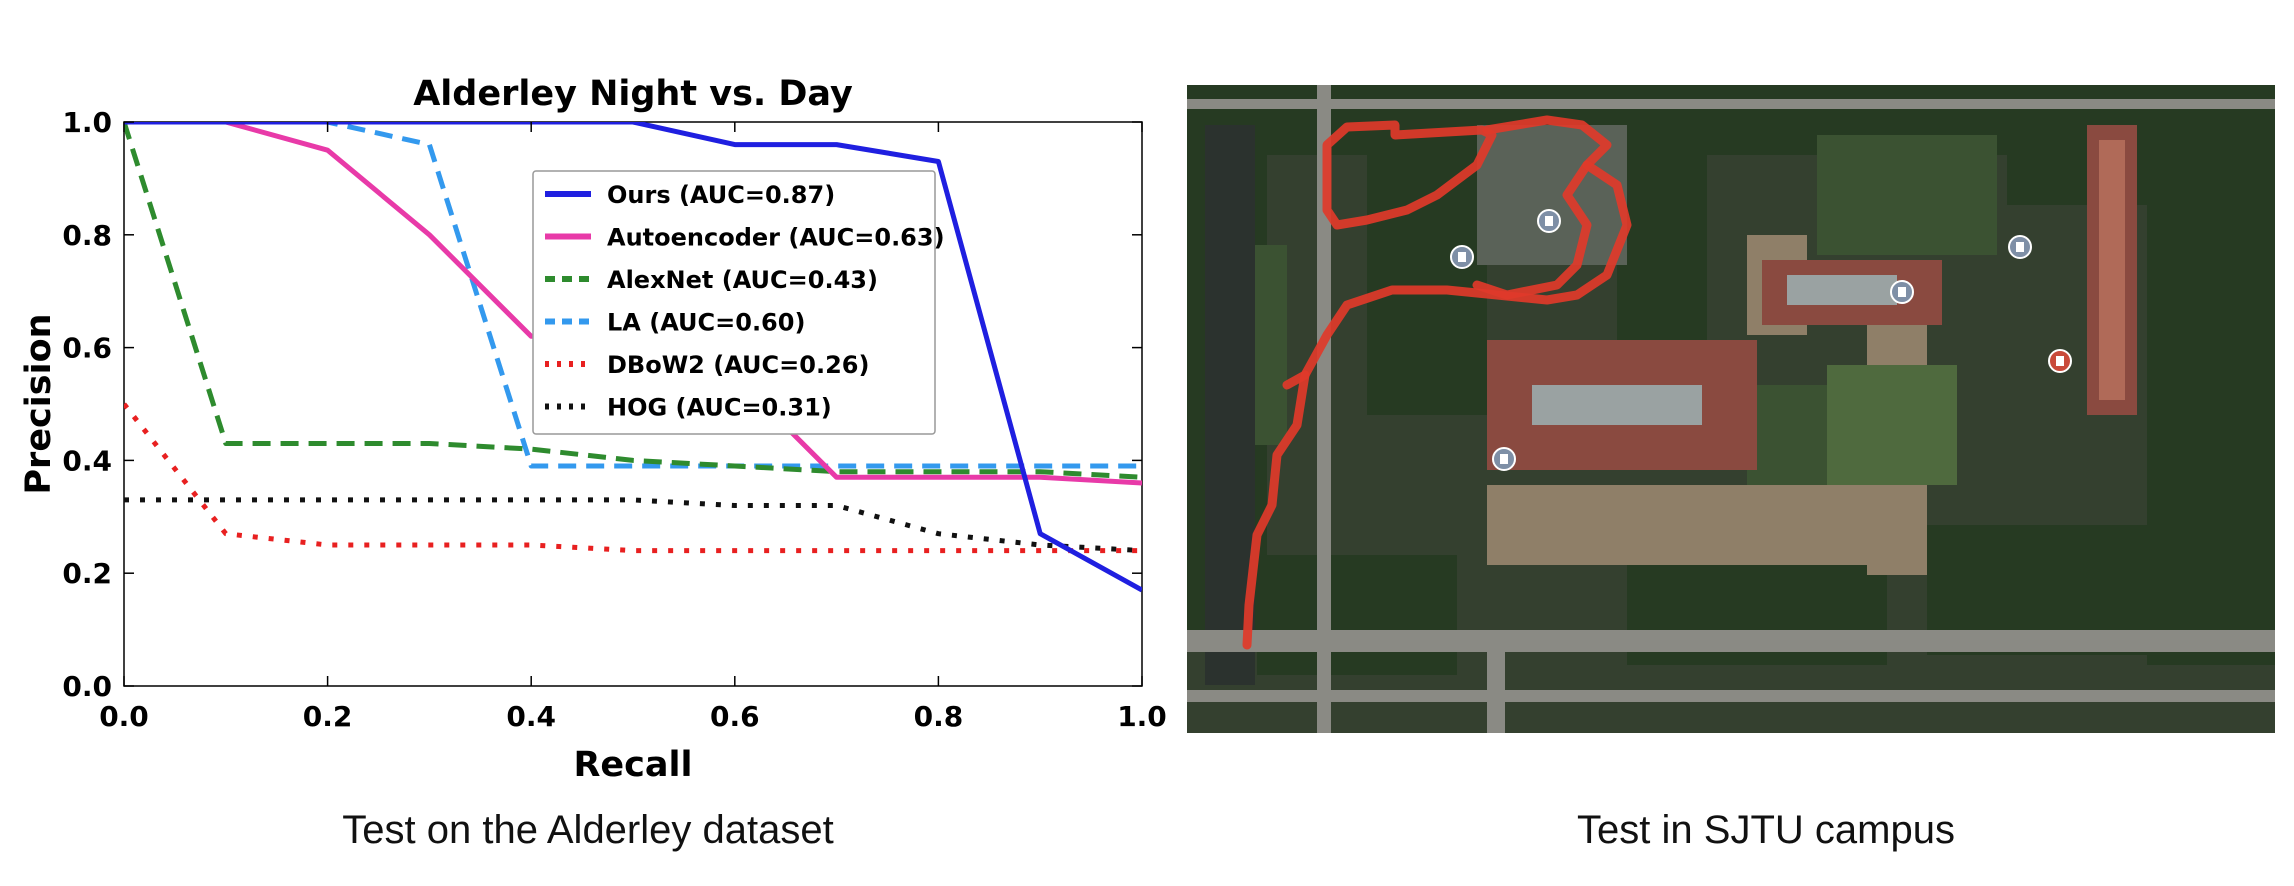 Image resolution: width=2294 pixels, height=886 pixels. I want to click on y-tick-label: 0.6, so click(87, 348).